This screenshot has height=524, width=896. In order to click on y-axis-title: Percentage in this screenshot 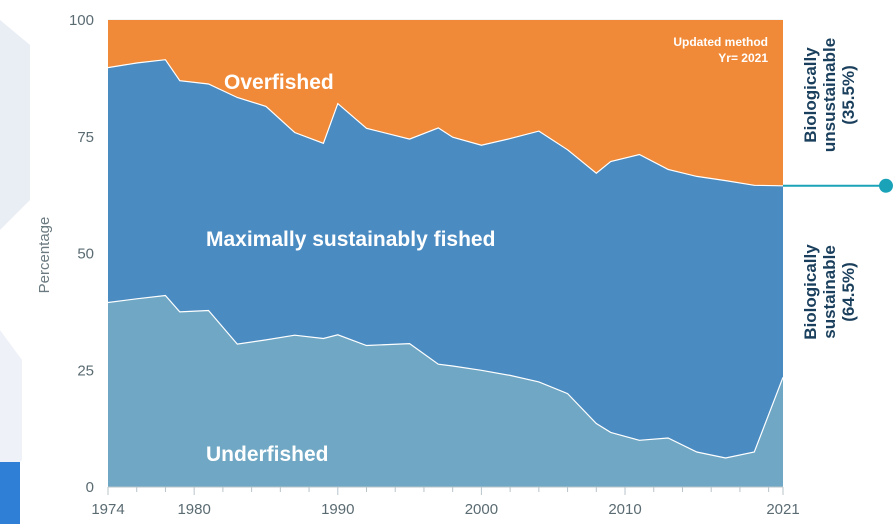, I will do `click(44, 255)`.